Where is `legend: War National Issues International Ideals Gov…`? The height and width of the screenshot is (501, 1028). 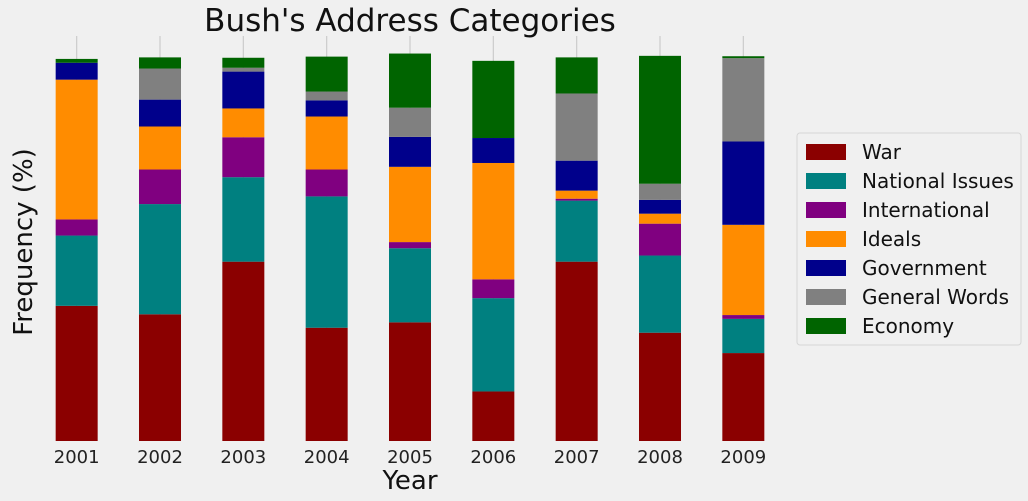
legend: War National Issues International Ideals Gov… is located at coordinates (909, 239).